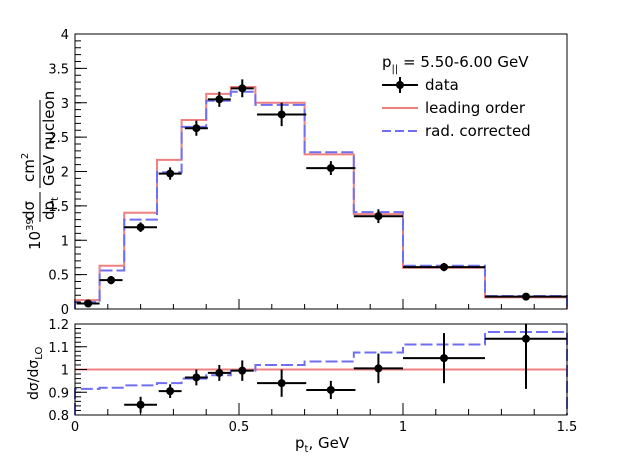  I want to click on legend-label-data: data, so click(442, 85).